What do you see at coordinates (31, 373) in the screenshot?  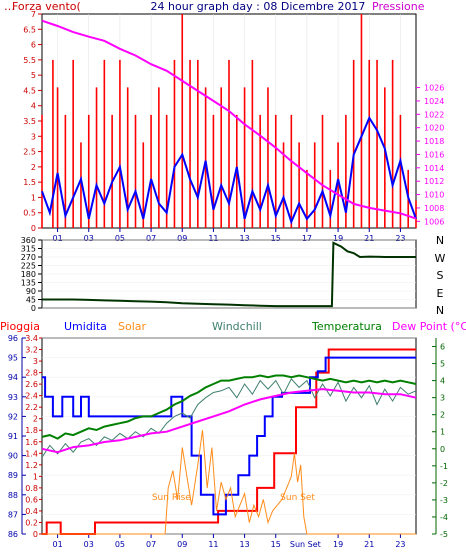 I see `rain-y-tick-label: 2.8` at bounding box center [31, 373].